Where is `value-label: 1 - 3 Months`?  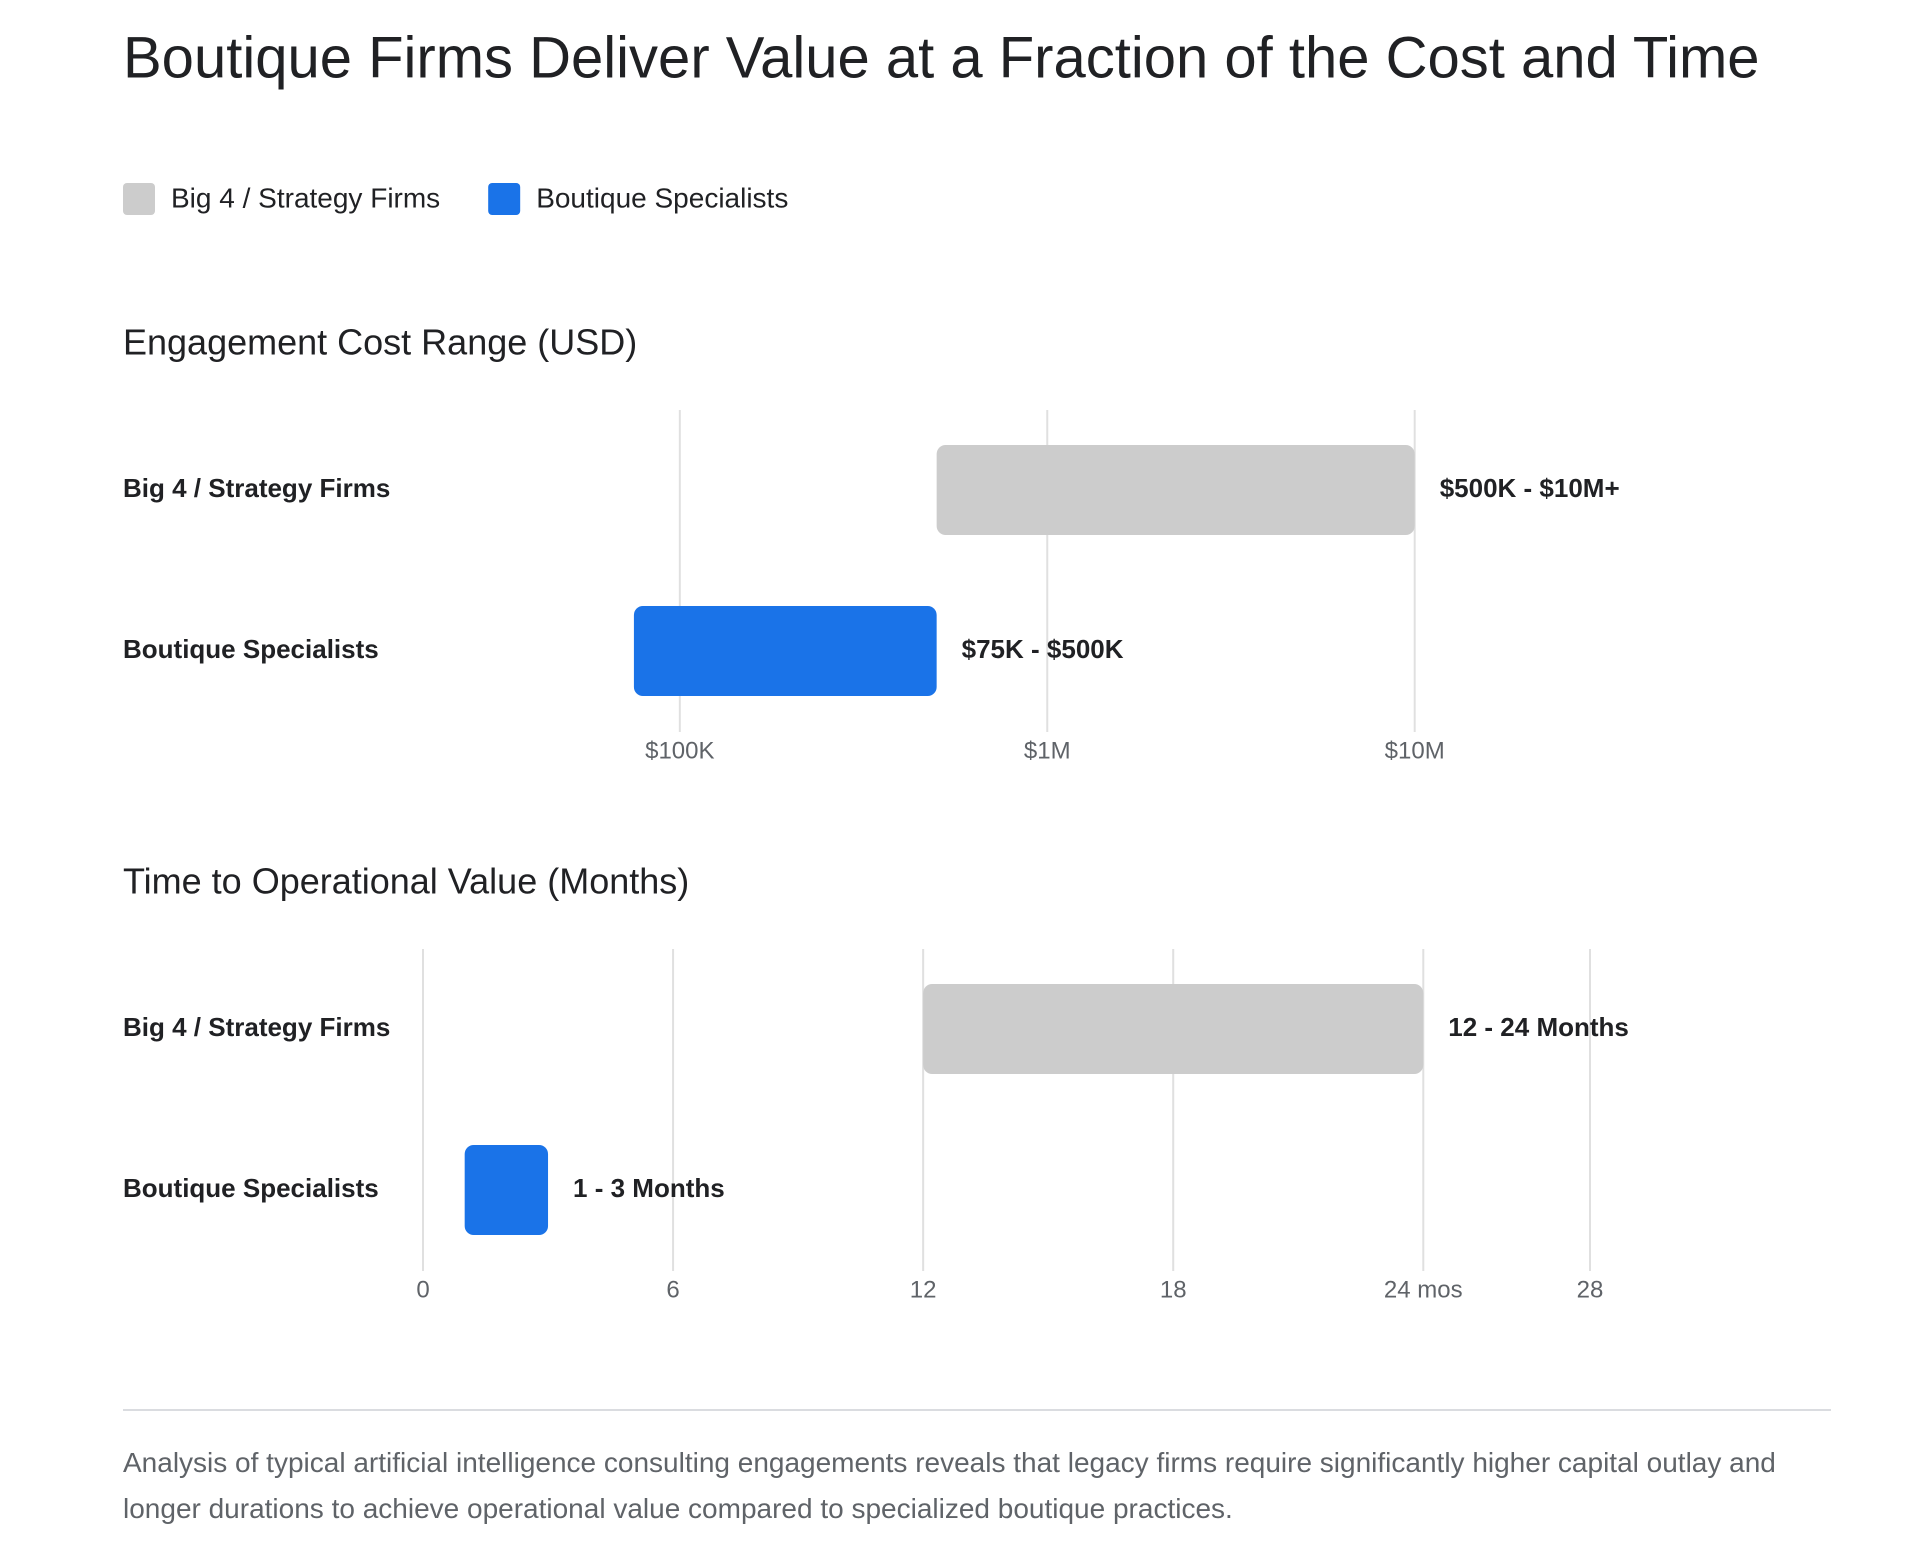
value-label: 1 - 3 Months is located at coordinates (649, 1188).